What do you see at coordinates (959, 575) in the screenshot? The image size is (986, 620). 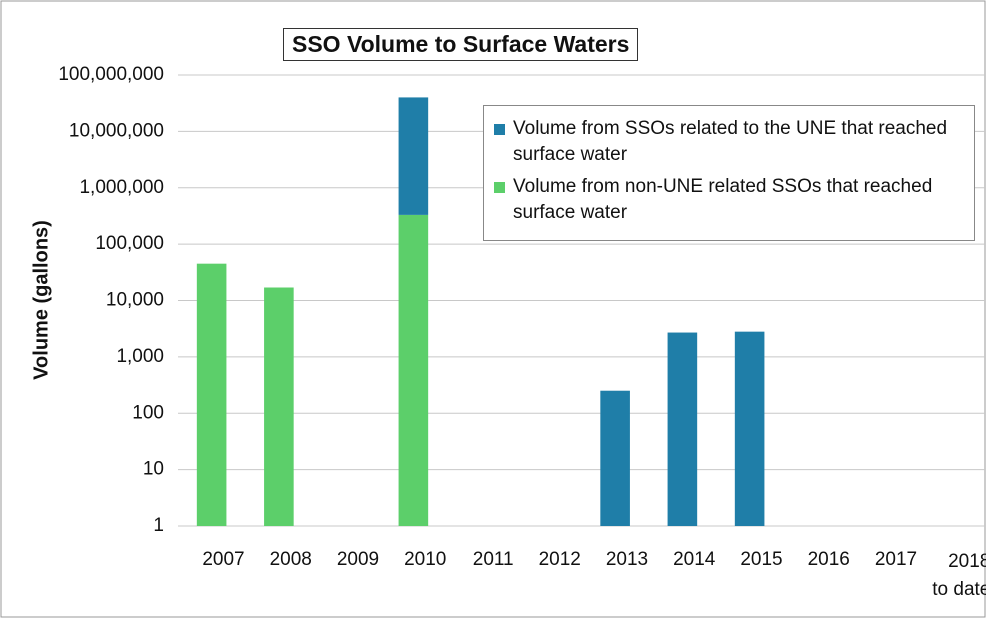 I see `x-tick-label: 2018 to date` at bounding box center [959, 575].